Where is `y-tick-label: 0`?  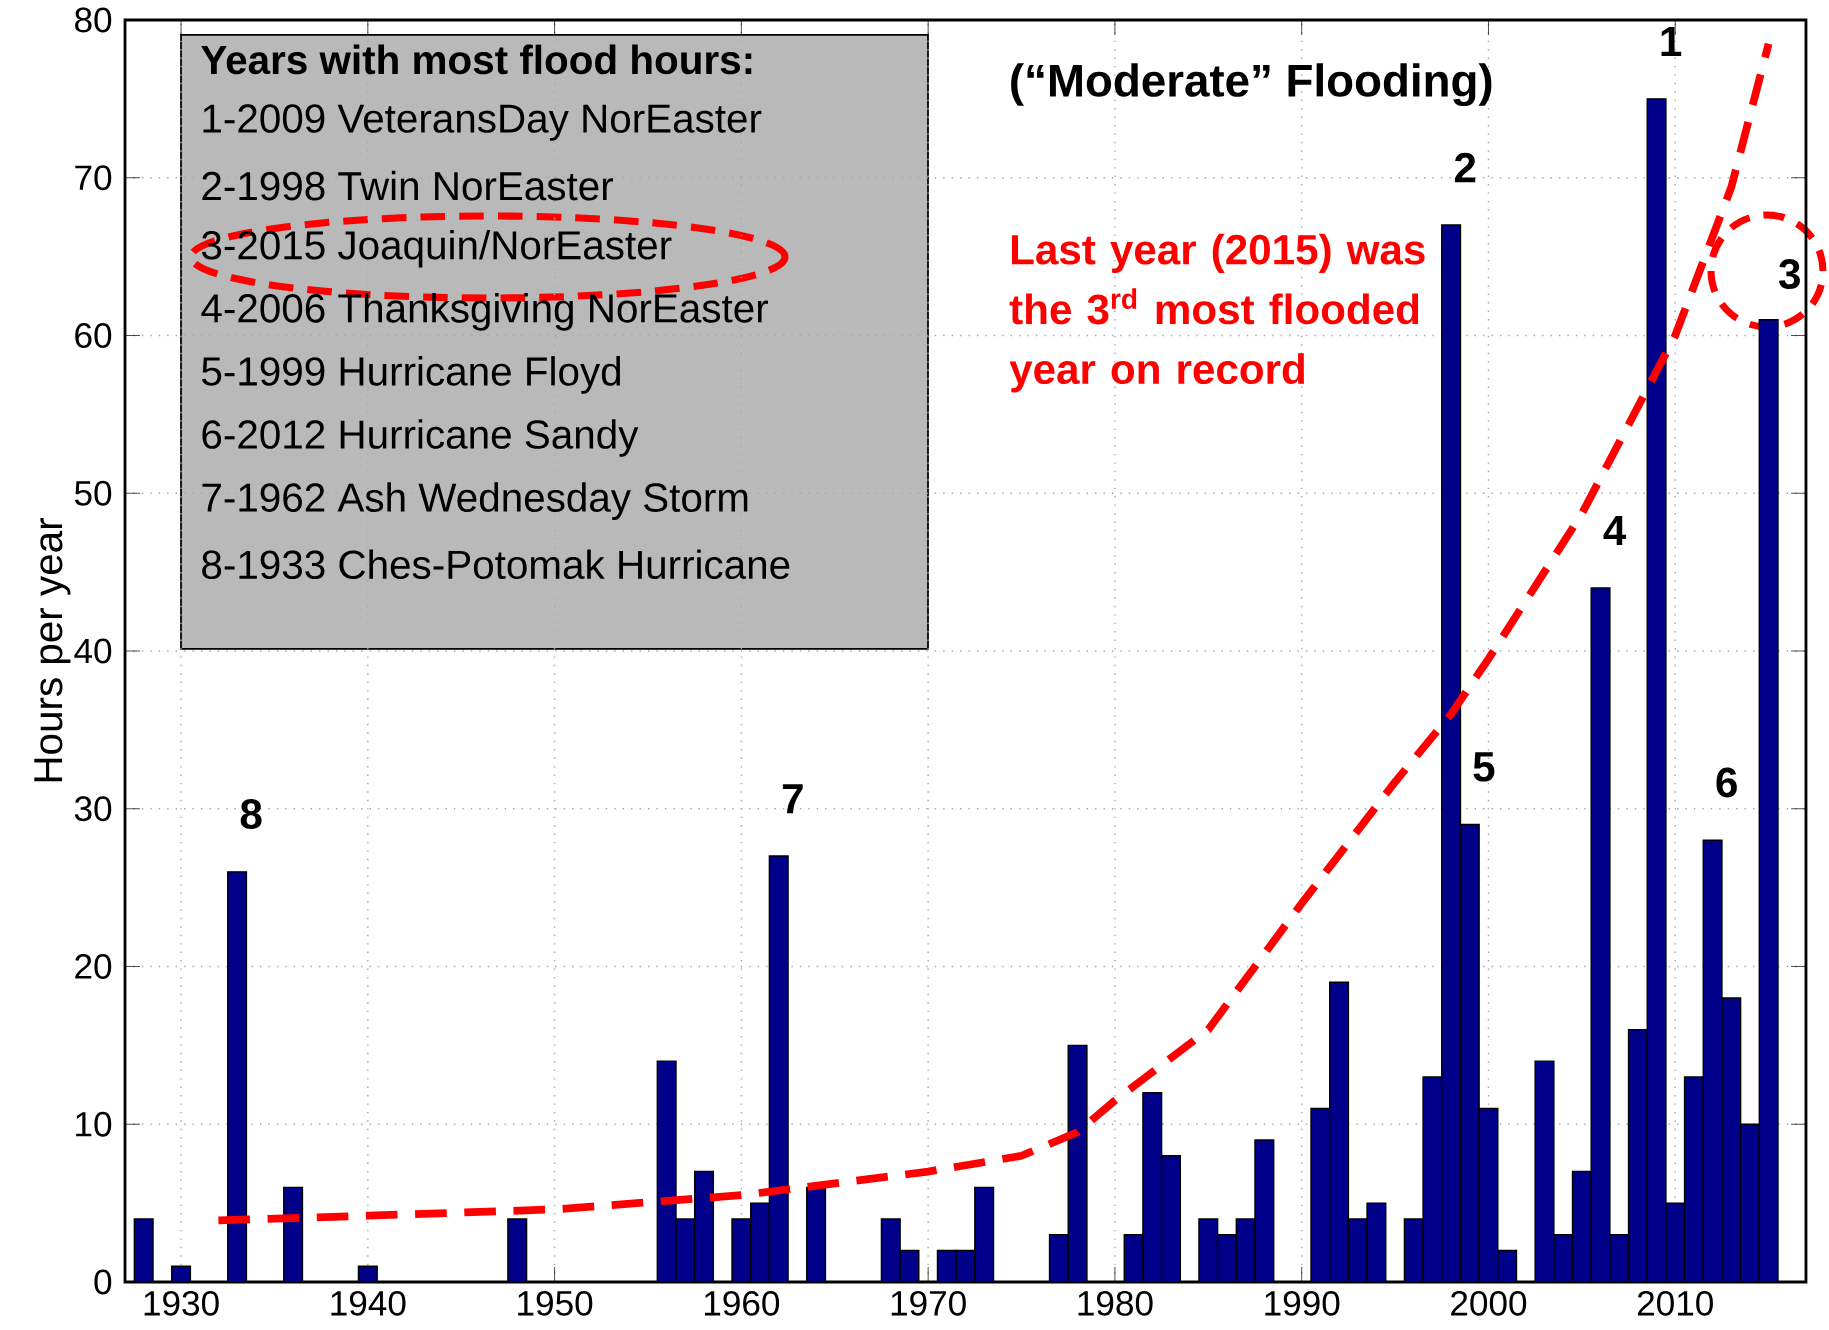
y-tick-label: 0 is located at coordinates (103, 1282).